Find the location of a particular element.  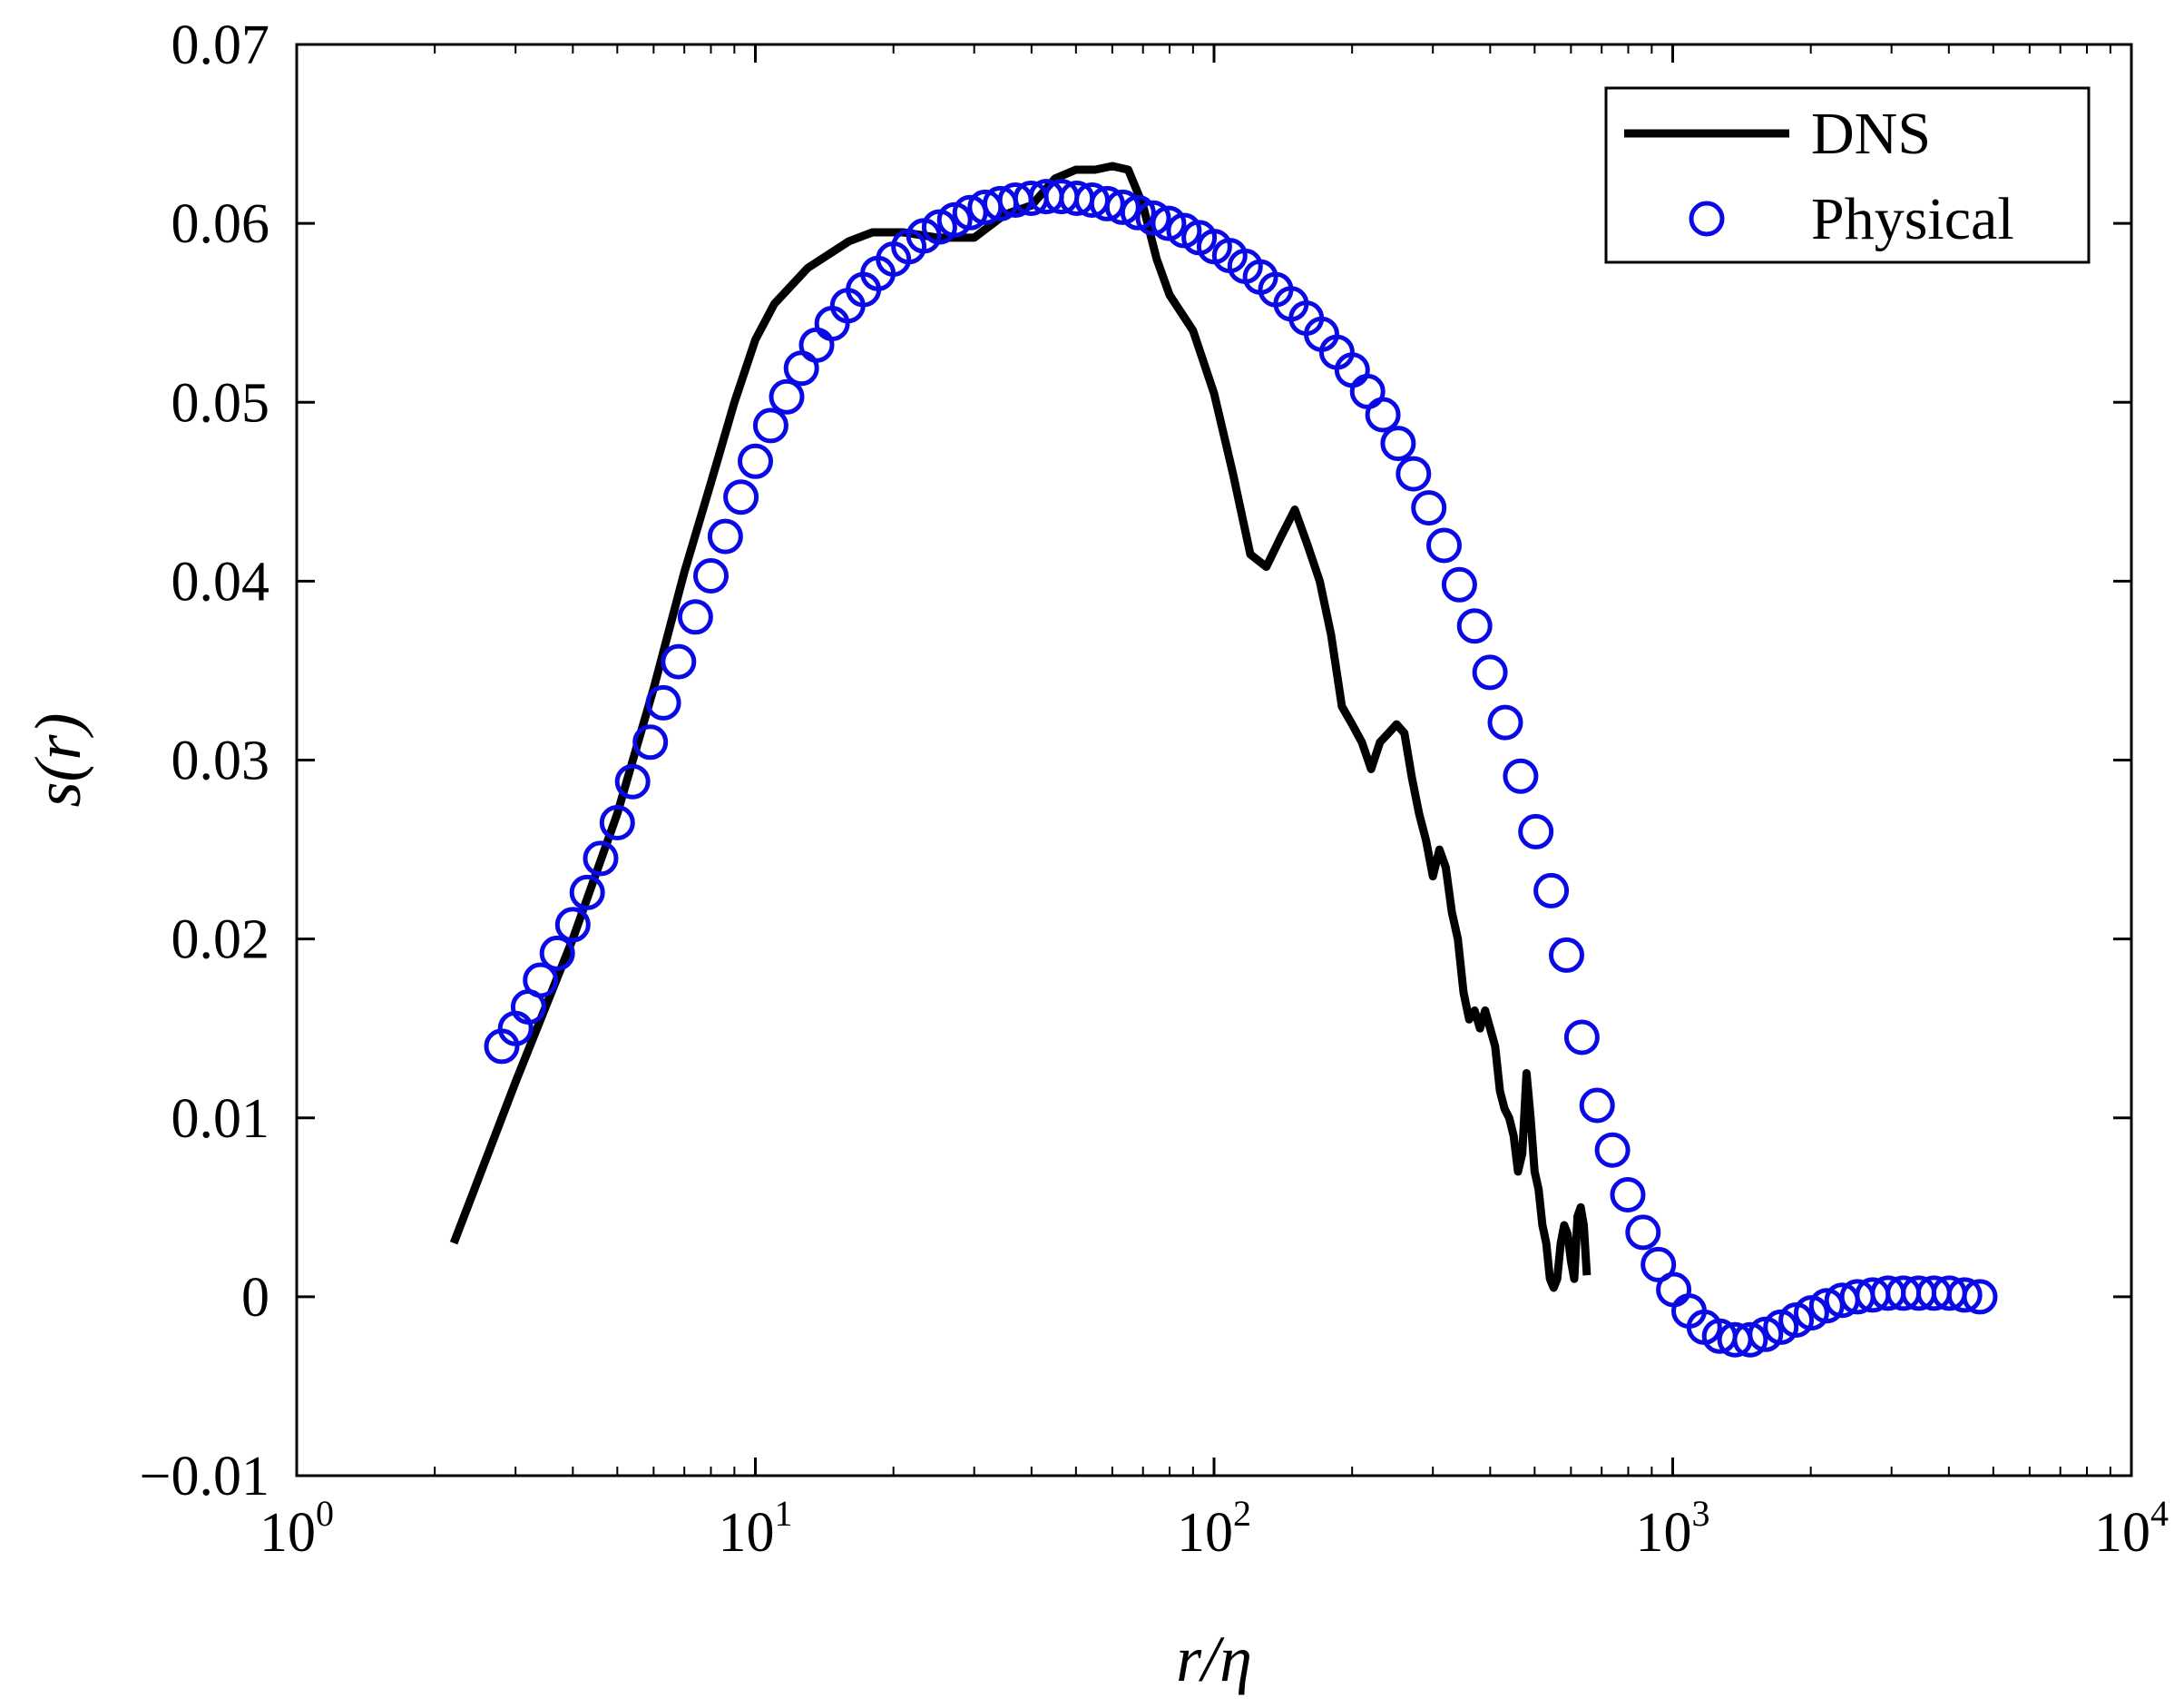

y-tick-label: 0.04 is located at coordinates (221, 582).